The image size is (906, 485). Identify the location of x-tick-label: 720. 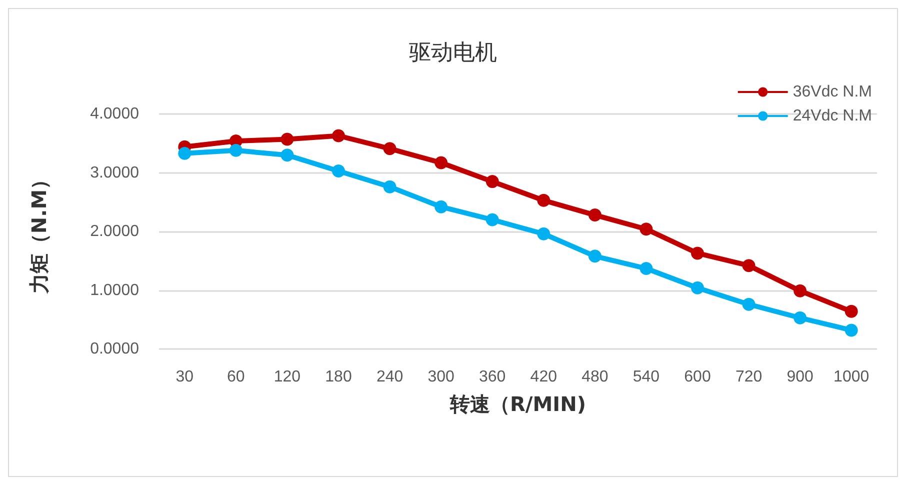
(748, 377).